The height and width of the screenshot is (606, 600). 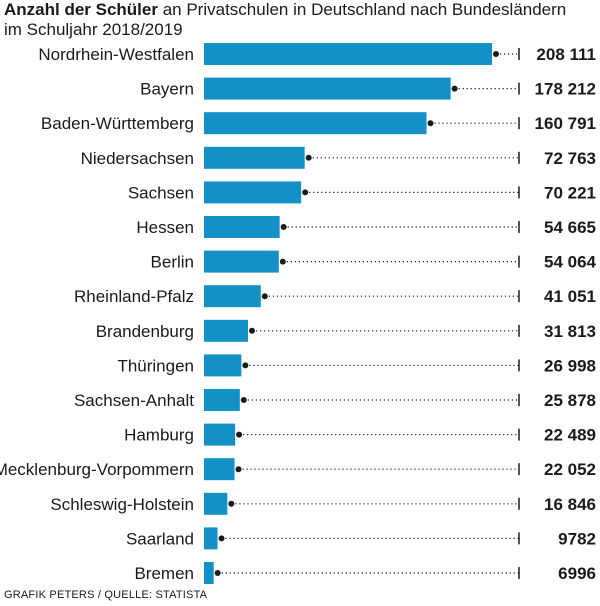 I want to click on title-line-2: im Schuljahr 2018/2019, so click(x=93, y=29).